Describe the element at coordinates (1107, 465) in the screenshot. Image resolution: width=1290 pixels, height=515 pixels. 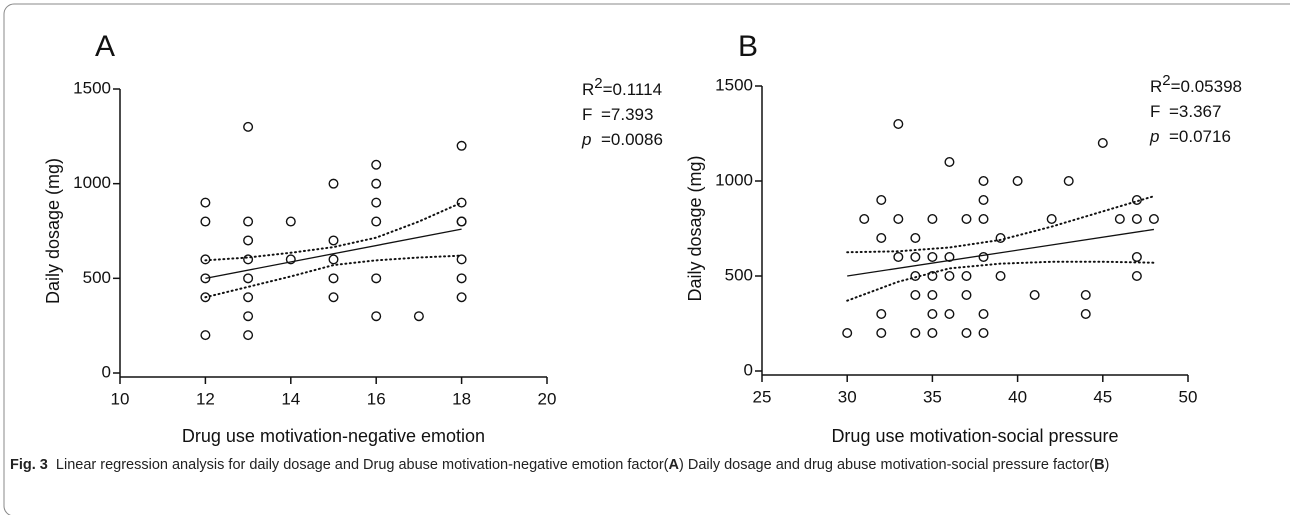
I see `caption-text: )` at that location.